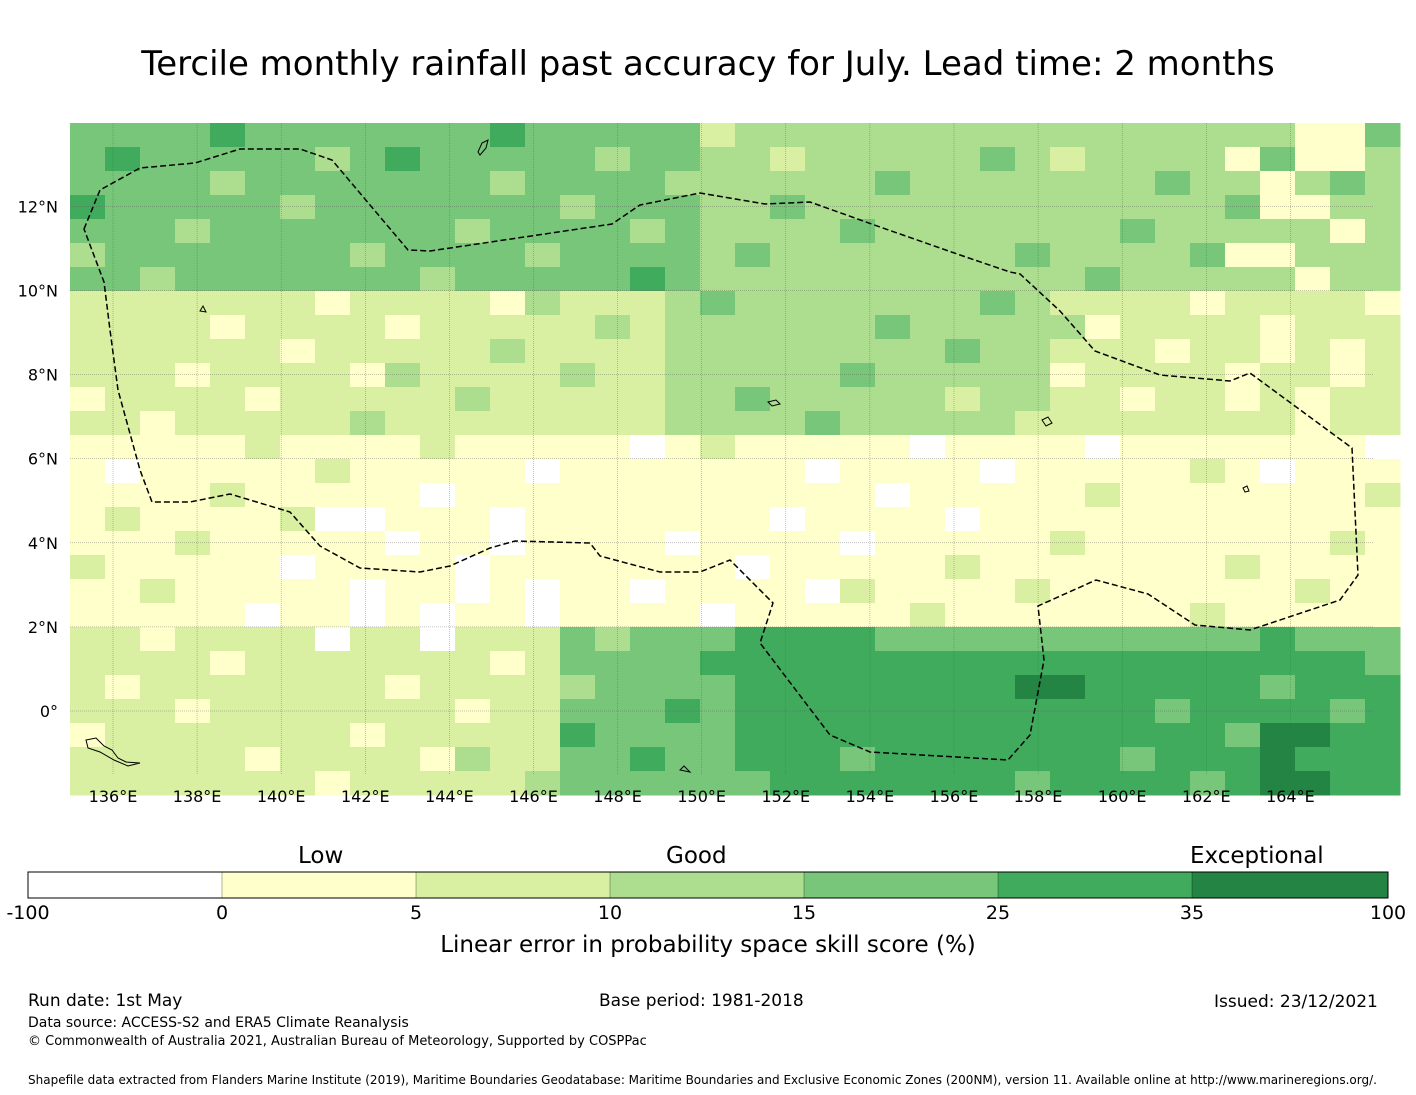 The image size is (1416, 1095). I want to click on colorbar-tick-label: 35, so click(1192, 913).